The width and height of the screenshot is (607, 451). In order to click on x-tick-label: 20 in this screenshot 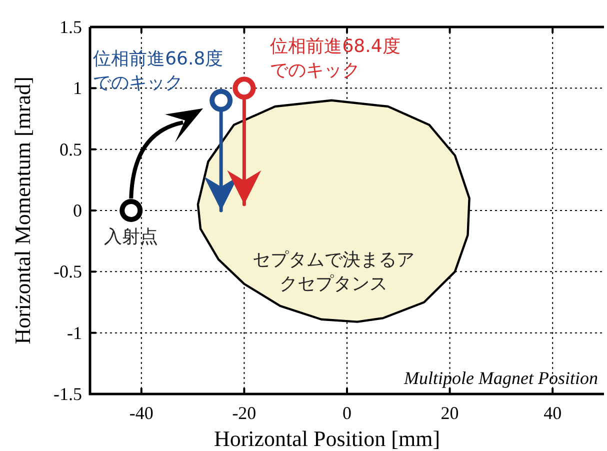, I will do `click(449, 413)`.